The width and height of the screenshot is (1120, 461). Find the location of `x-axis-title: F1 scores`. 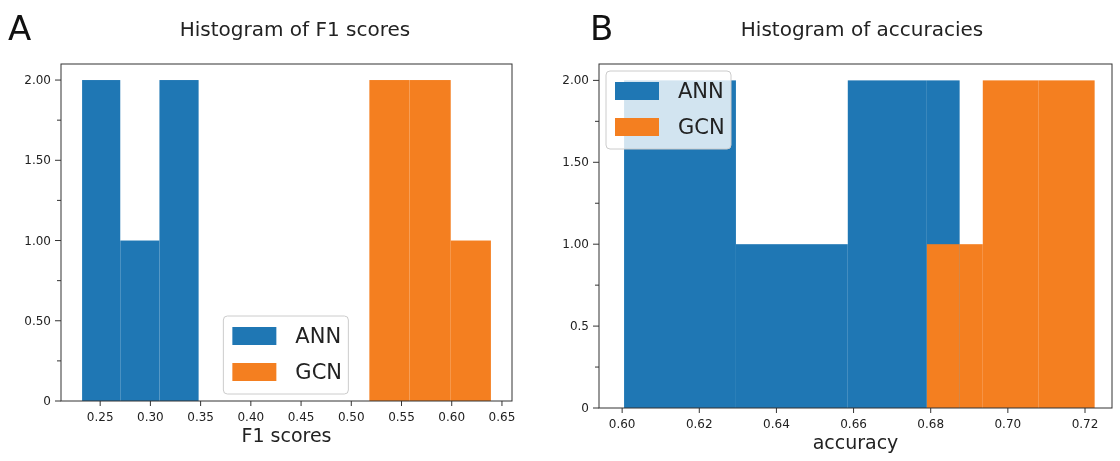

x-axis-title: F1 scores is located at coordinates (286, 435).